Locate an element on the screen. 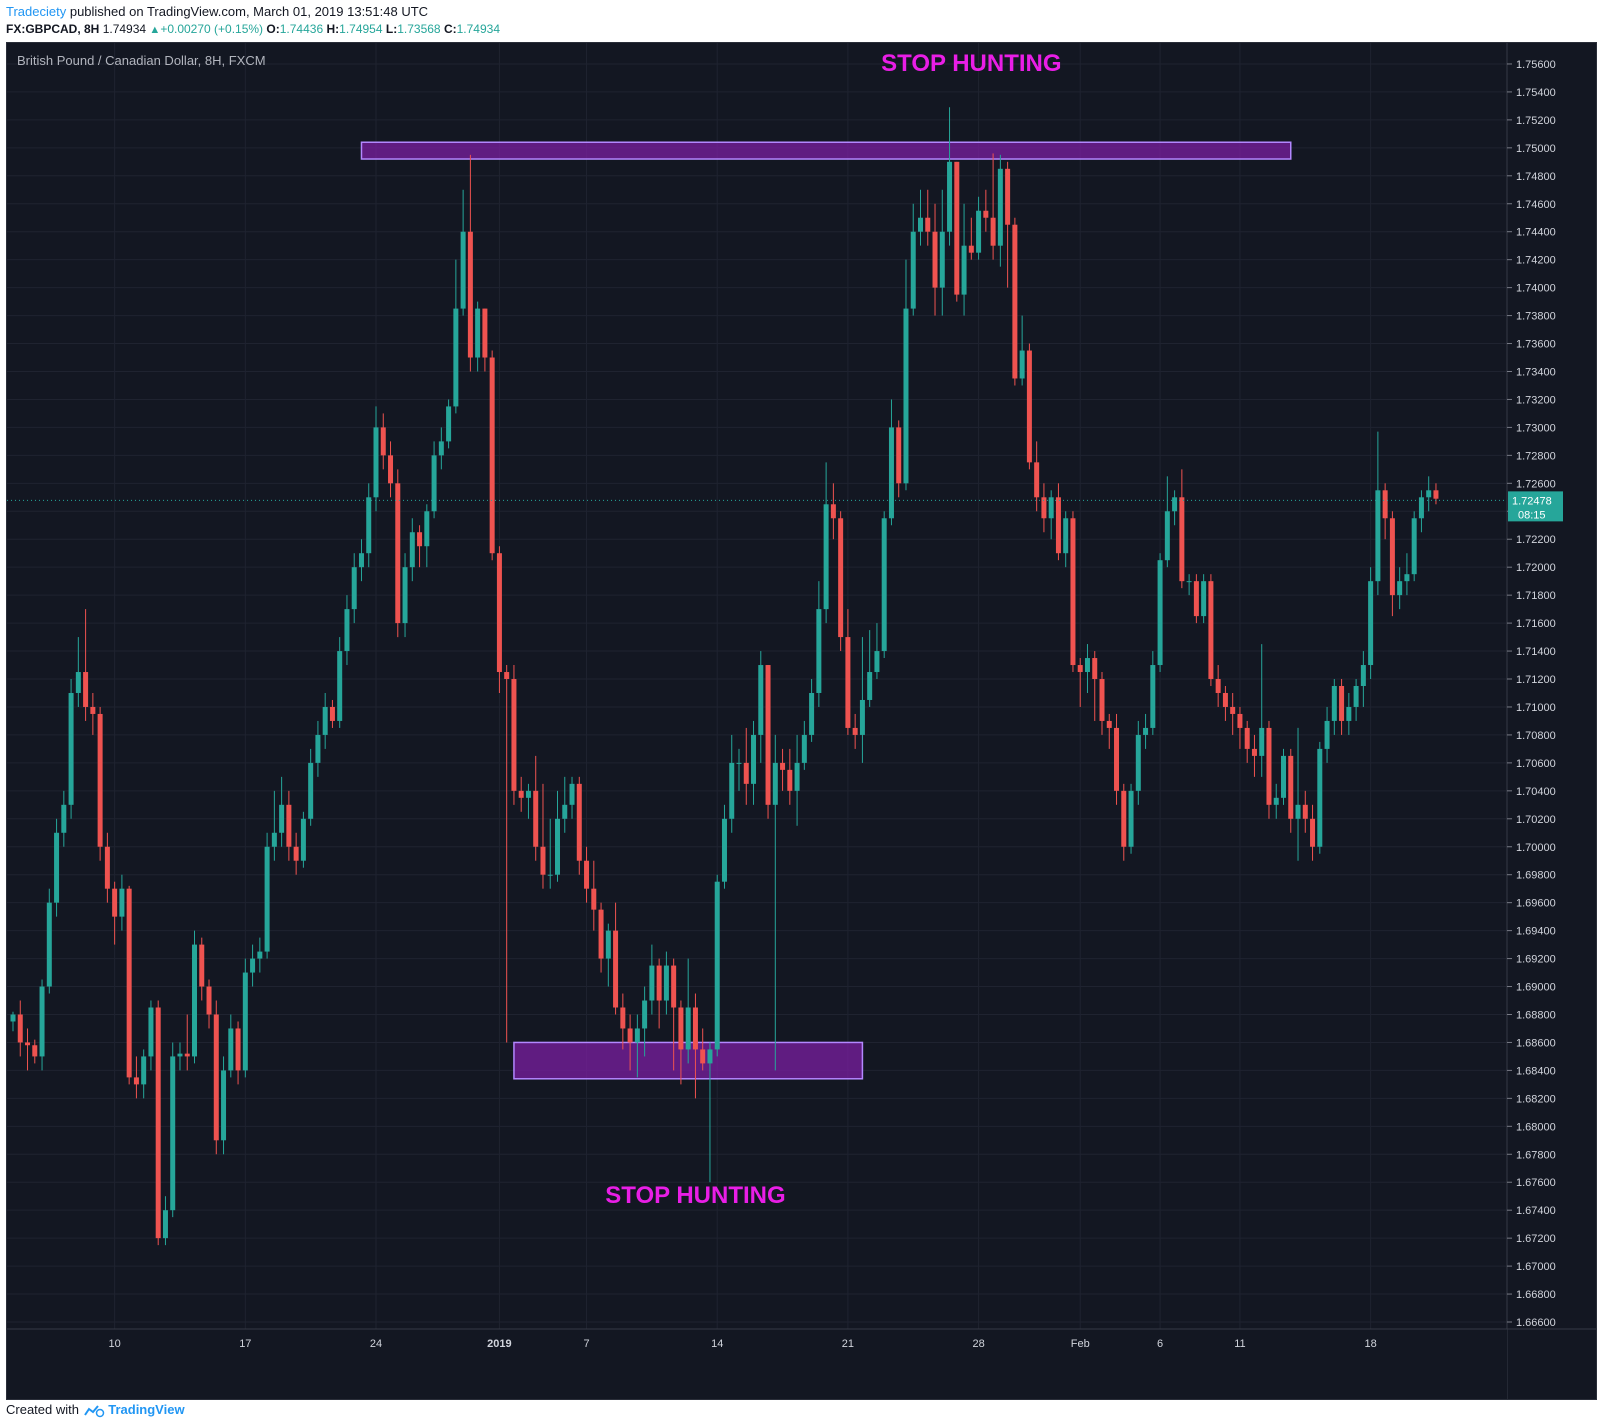  y-tick-label: 1.72200 is located at coordinates (1536, 540).